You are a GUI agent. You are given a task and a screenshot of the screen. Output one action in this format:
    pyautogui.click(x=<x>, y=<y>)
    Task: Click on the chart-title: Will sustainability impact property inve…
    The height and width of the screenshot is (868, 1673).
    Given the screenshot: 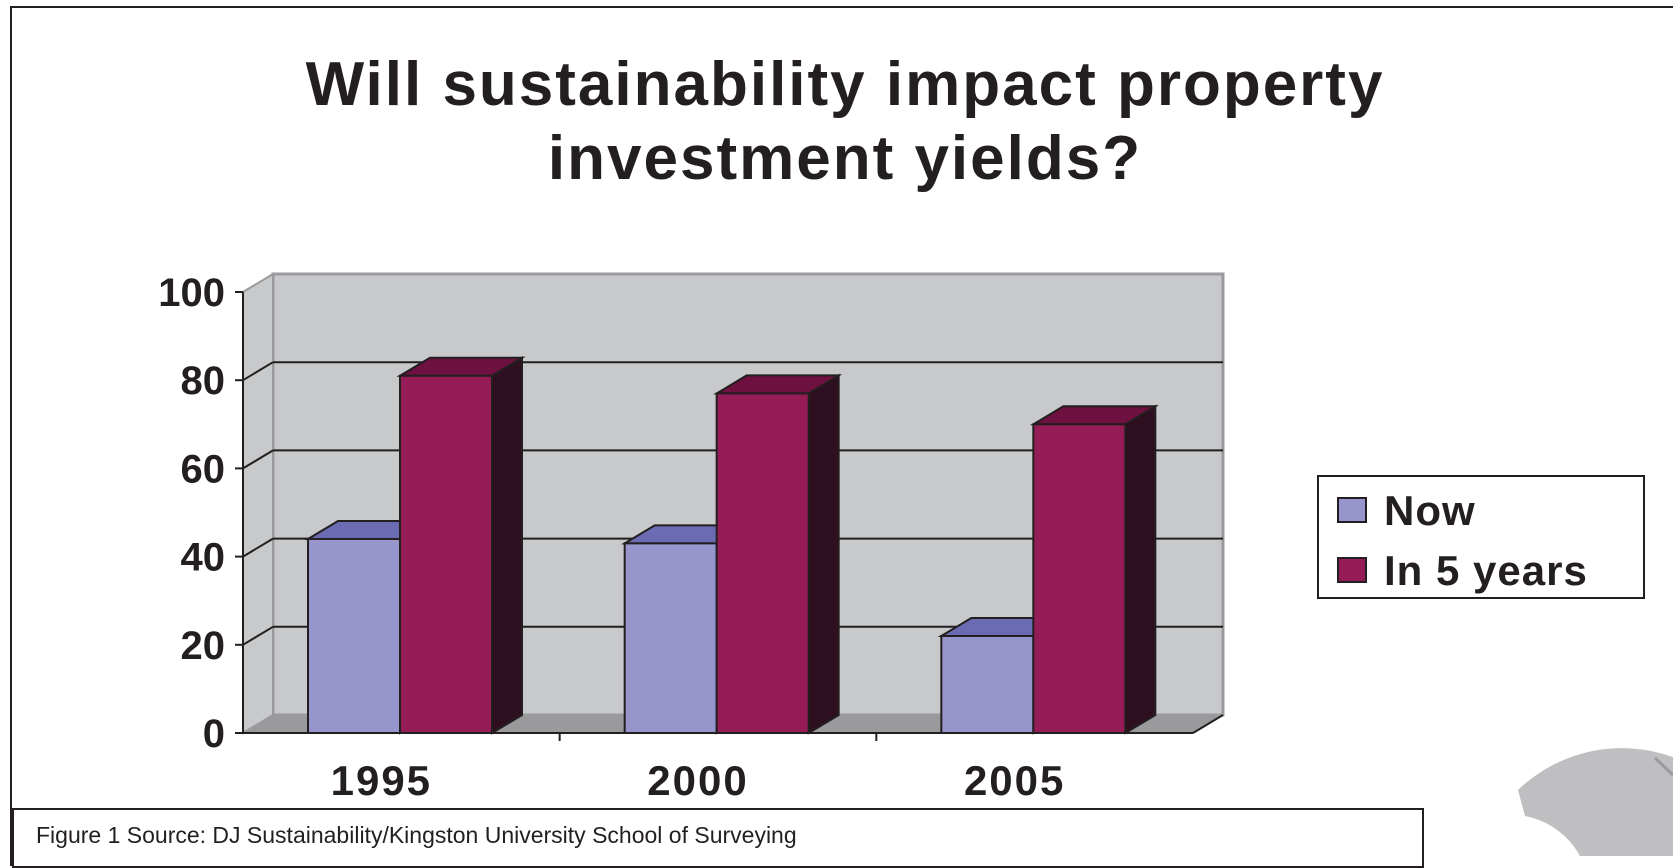 What is the action you would take?
    pyautogui.click(x=845, y=121)
    